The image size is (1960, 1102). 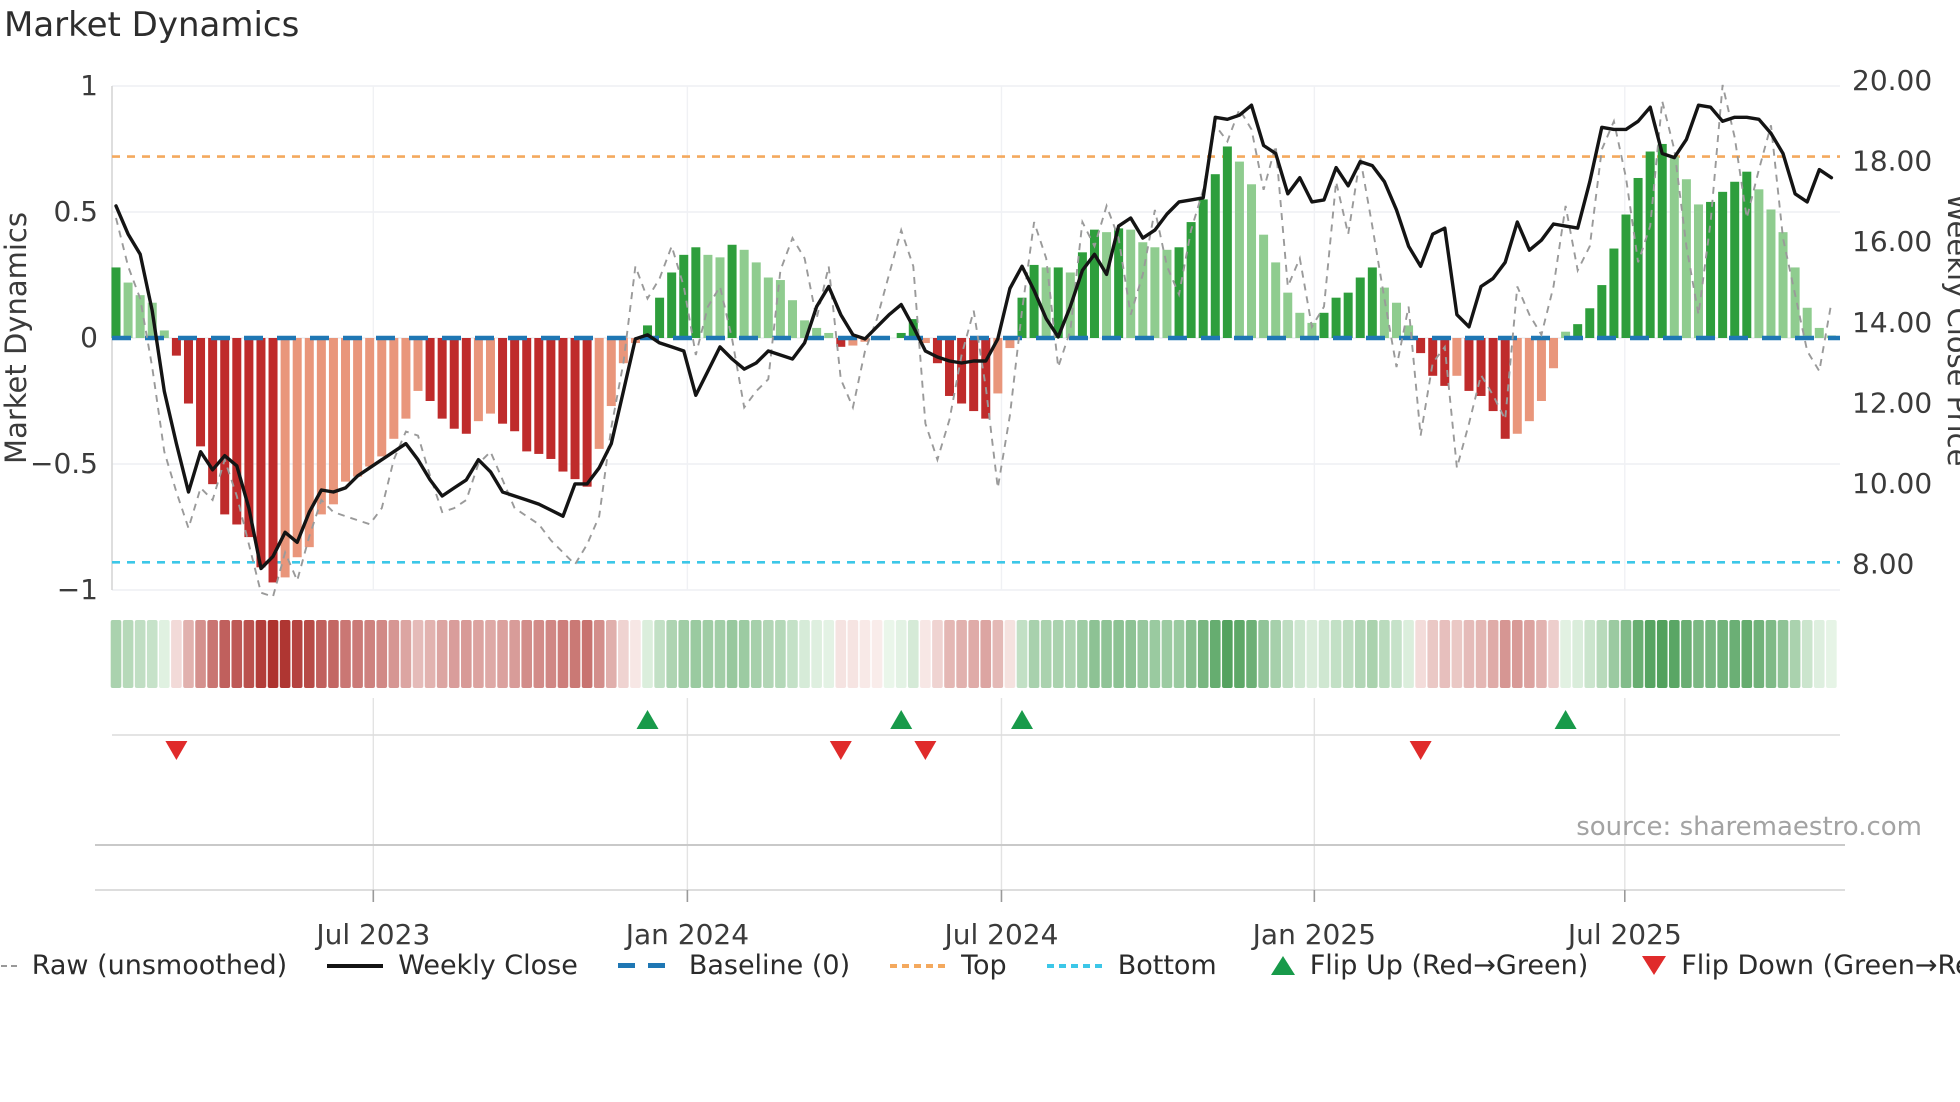 I want to click on legend-item-raw: Raw (unsmoothed), so click(x=143, y=965).